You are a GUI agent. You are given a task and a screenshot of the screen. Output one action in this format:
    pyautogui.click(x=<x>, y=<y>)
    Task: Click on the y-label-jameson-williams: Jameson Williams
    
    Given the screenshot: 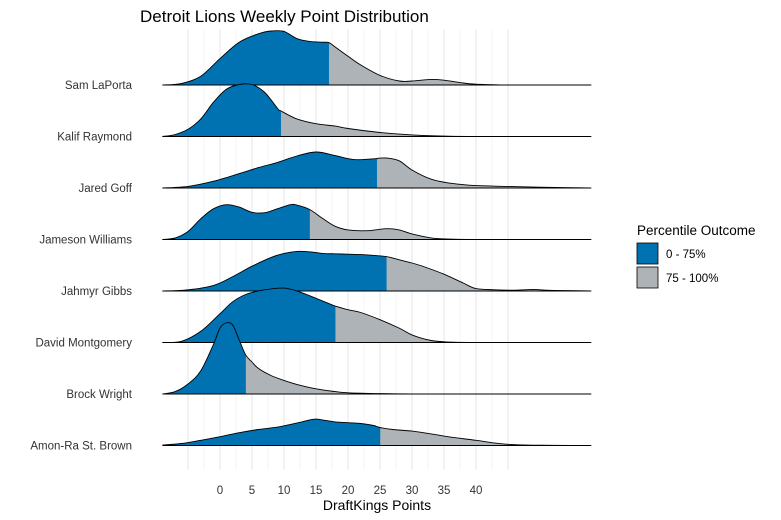 What is the action you would take?
    pyautogui.click(x=85, y=241)
    